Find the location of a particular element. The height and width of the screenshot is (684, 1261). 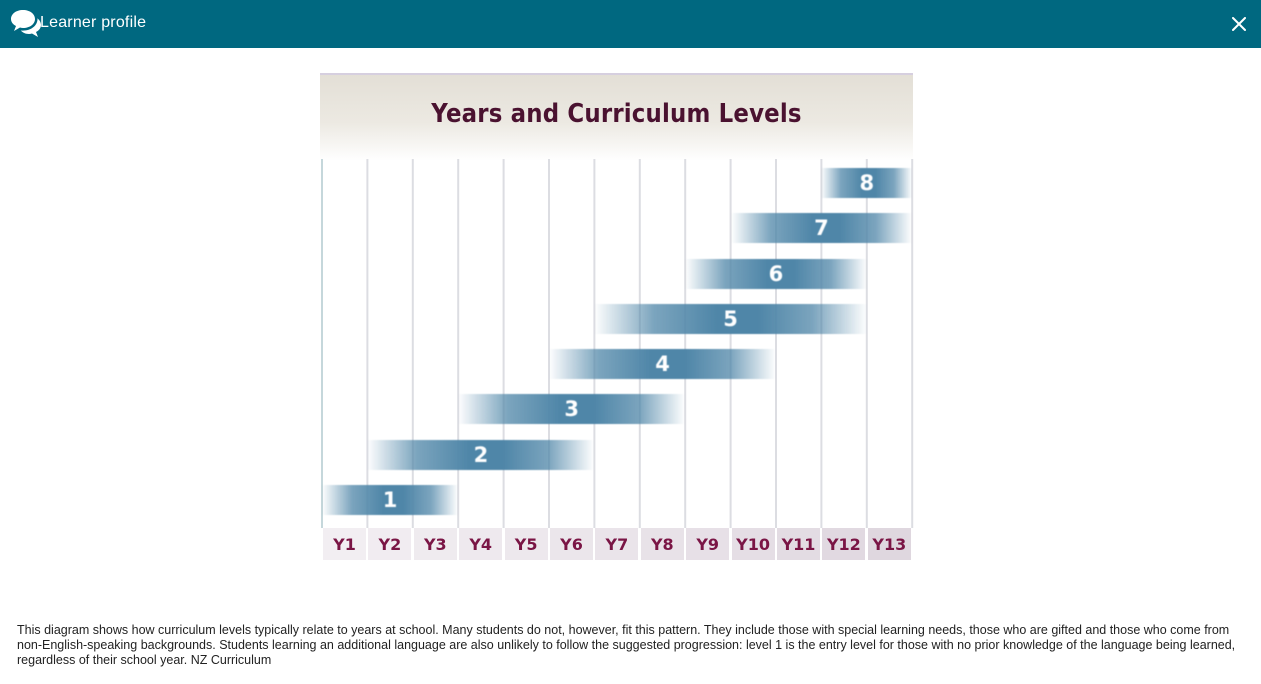

close-icon is located at coordinates (1239, 24).